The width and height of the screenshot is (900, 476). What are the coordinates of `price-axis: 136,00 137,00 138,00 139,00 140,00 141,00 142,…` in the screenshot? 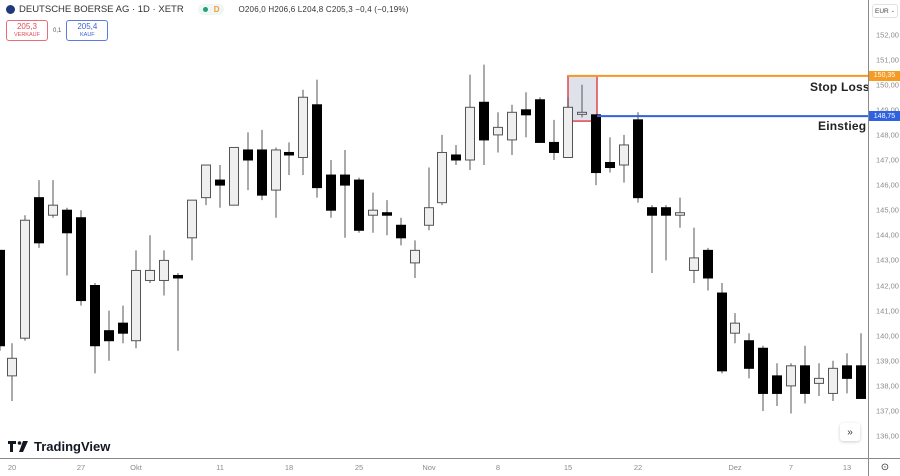 It's located at (884, 229).